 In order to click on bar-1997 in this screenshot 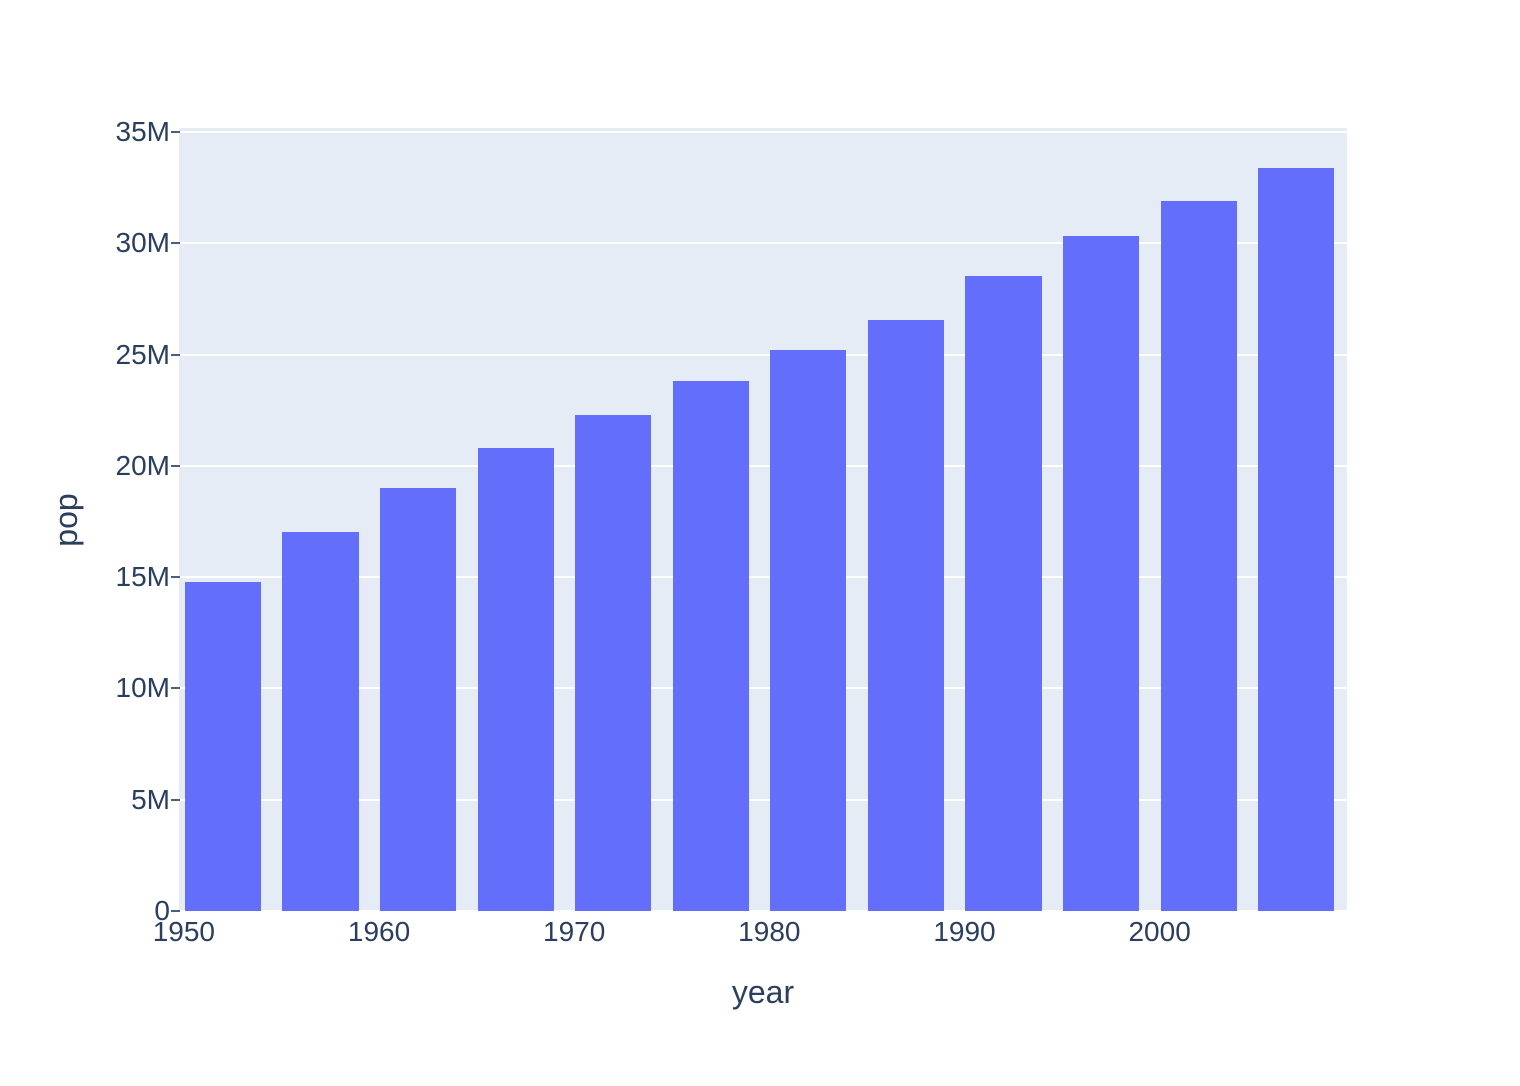, I will do `click(1101, 573)`.